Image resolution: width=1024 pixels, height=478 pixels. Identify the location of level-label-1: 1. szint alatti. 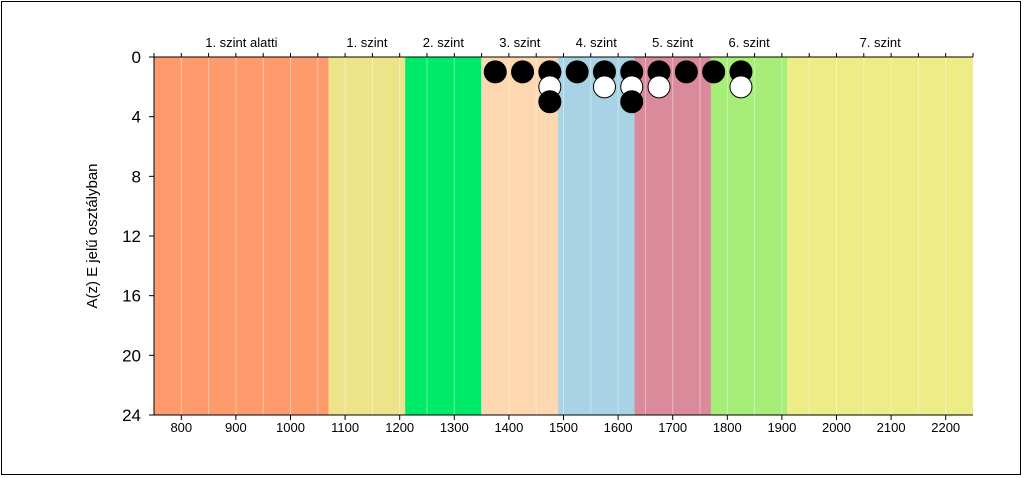
(241, 42).